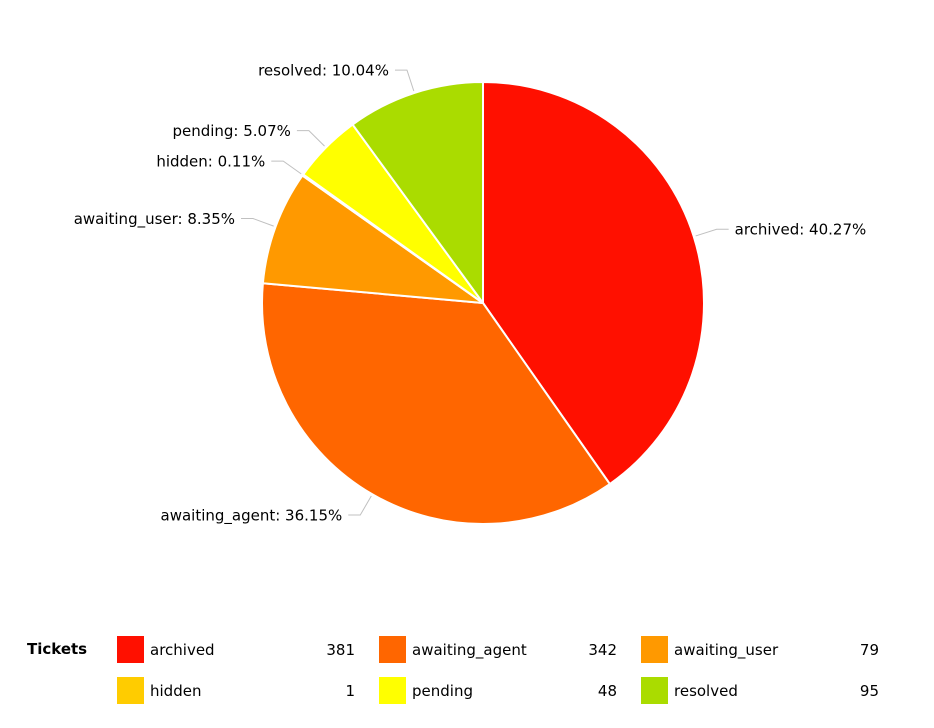 This screenshot has height=728, width=934. Describe the element at coordinates (182, 649) in the screenshot. I see `legend-label: archived` at that location.